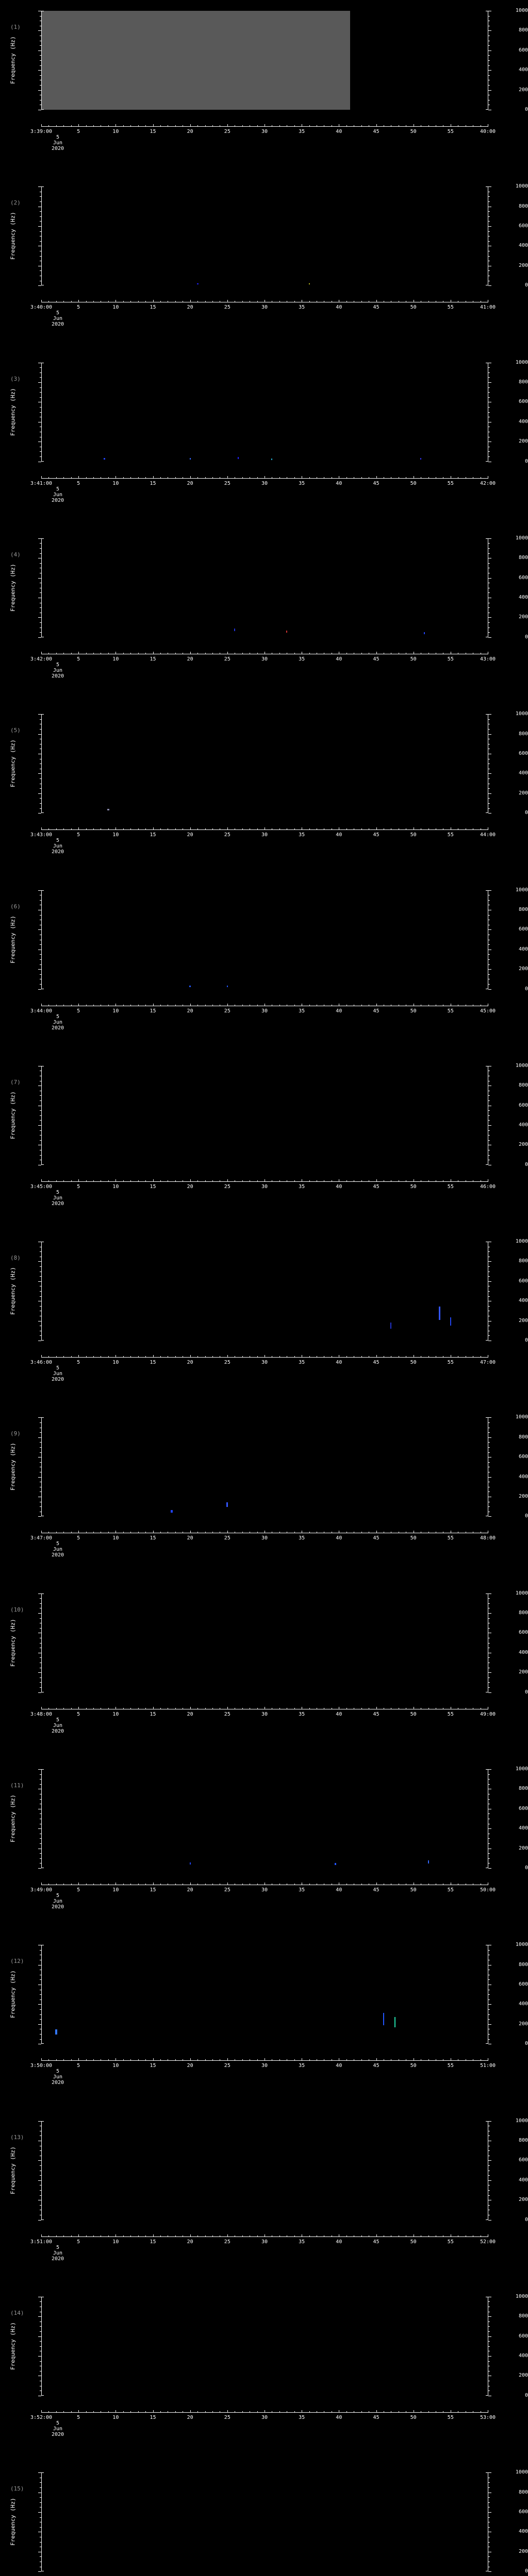 This screenshot has width=528, height=2576. What do you see at coordinates (450, 2066) in the screenshot?
I see `x-tick-label: 55` at bounding box center [450, 2066].